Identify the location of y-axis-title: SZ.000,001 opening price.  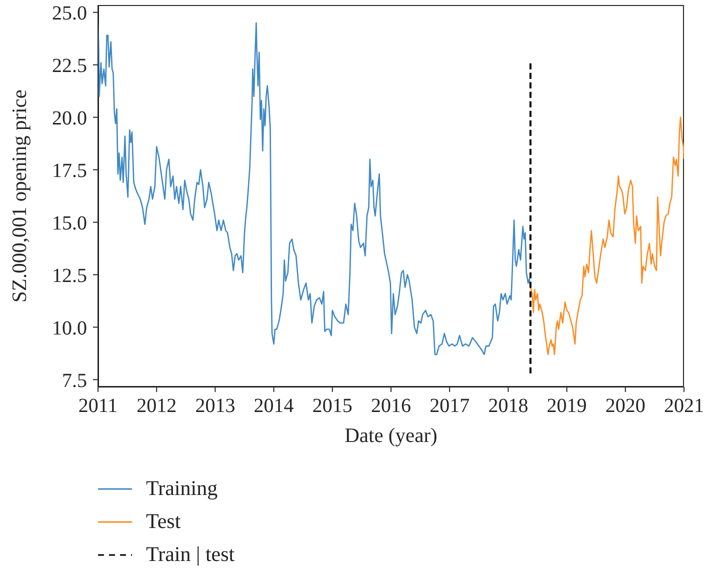
(20, 196).